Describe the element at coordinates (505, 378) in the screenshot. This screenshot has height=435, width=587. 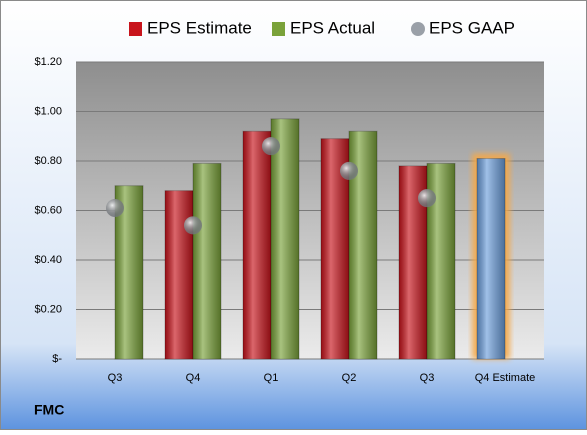
I see `x-tick-label: Q4 Estimate` at that location.